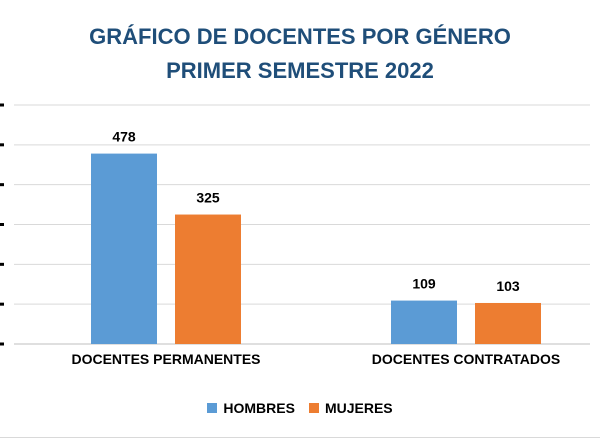  Describe the element at coordinates (300, 437) in the screenshot. I see `chart-frame-bottom` at that location.